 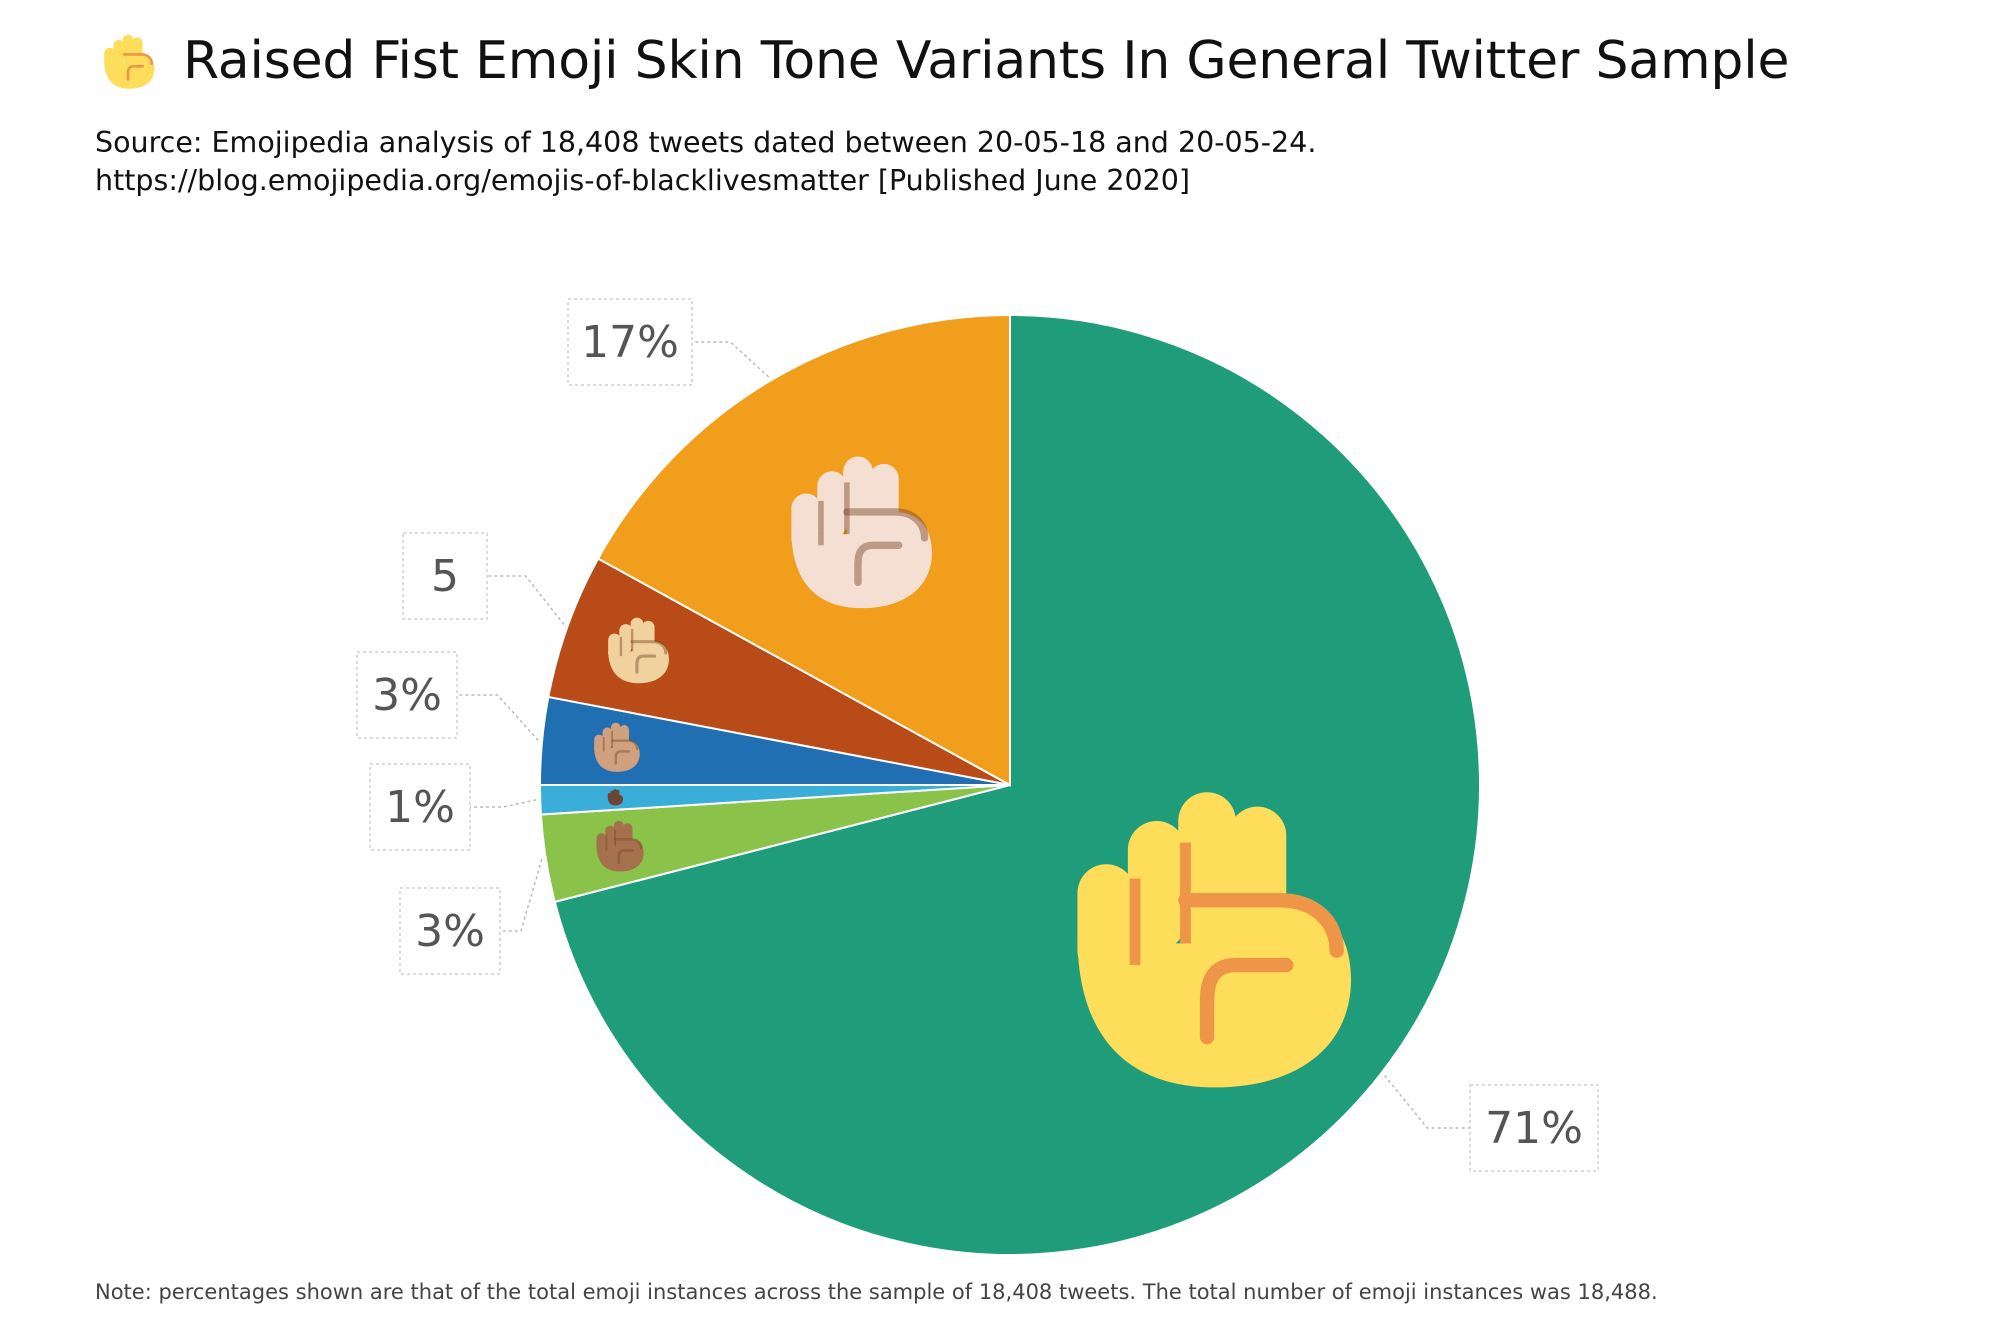 What do you see at coordinates (620, 846) in the screenshot?
I see `raised-fist-medium-dark-skin-tone-icon` at bounding box center [620, 846].